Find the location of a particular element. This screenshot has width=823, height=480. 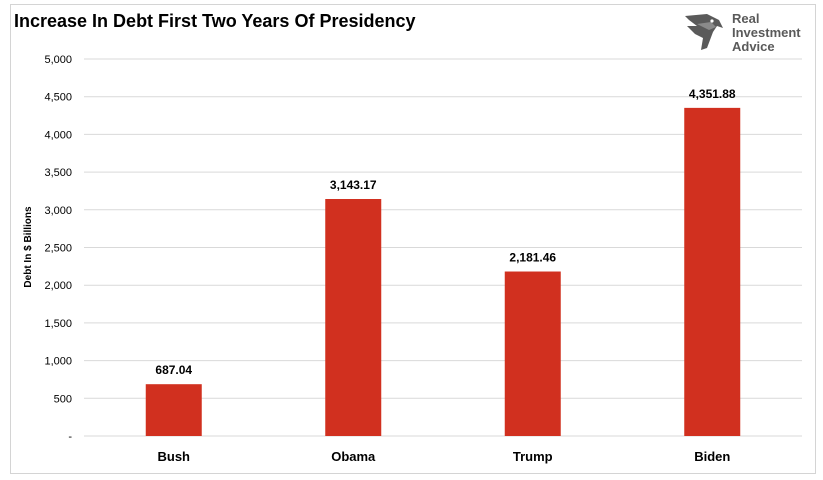

data-label-biden: 4,351.88 is located at coordinates (712, 94).